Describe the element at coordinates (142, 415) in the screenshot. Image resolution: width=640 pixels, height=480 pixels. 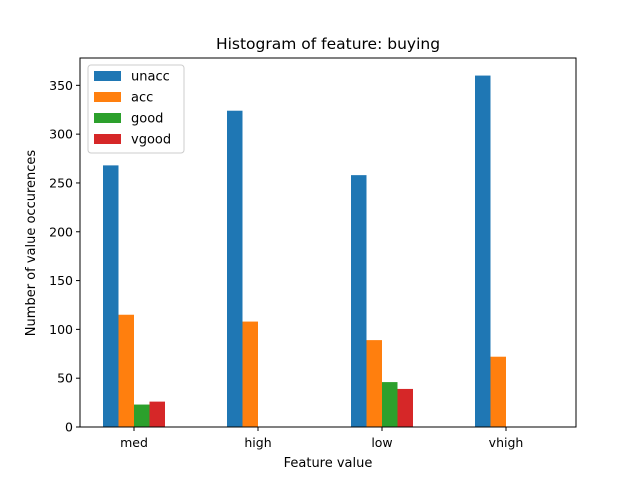
I see `bar-good-med` at that location.